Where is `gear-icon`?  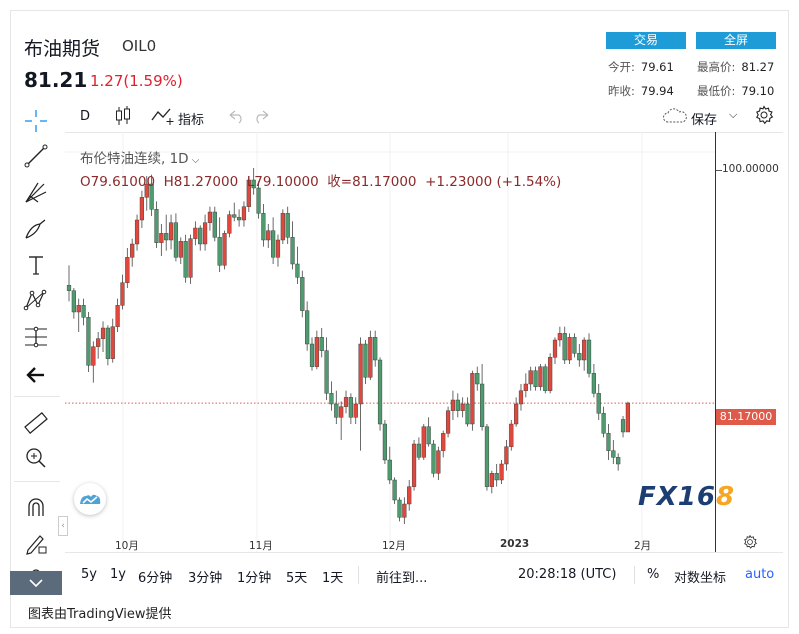 gear-icon is located at coordinates (764, 117).